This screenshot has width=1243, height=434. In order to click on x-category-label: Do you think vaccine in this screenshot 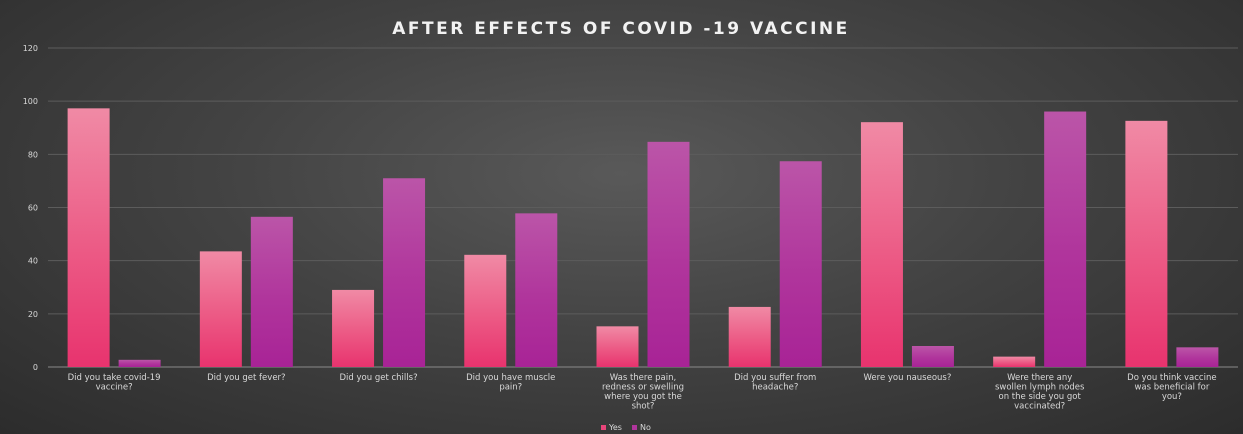, I will do `click(1171, 378)`.